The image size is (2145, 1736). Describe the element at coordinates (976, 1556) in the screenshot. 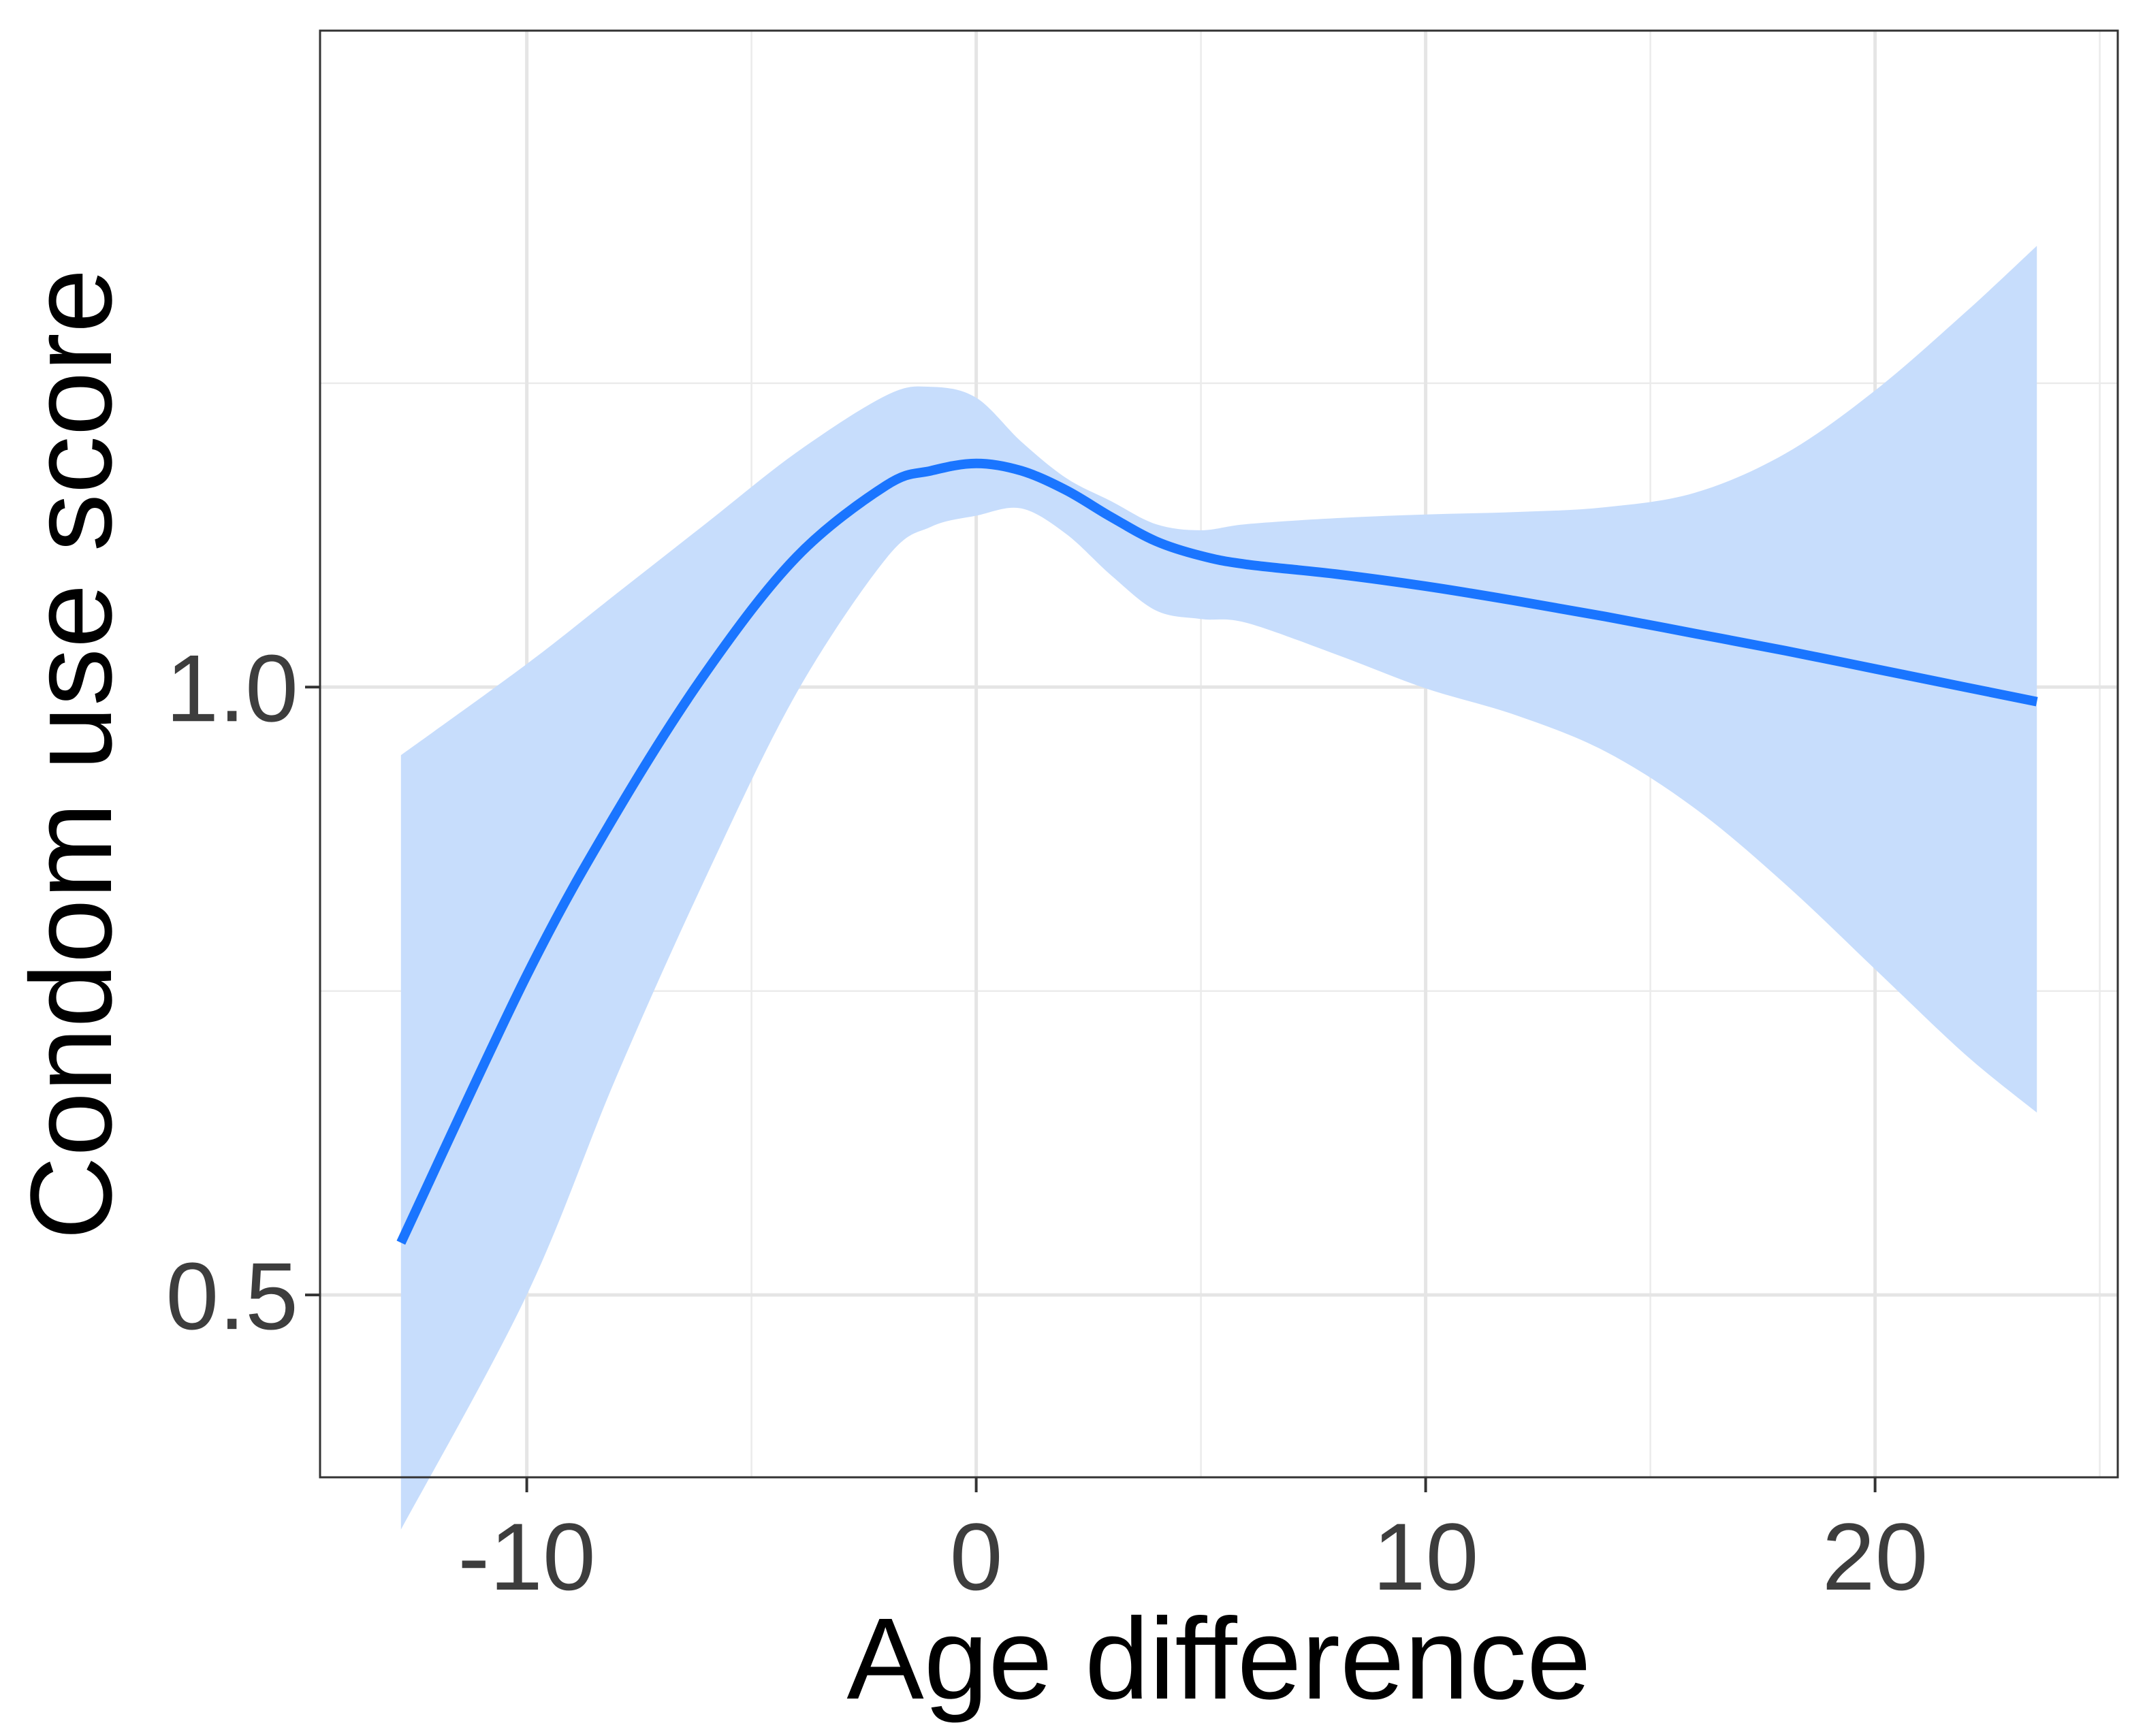

I see `x-tick-label: 0` at that location.